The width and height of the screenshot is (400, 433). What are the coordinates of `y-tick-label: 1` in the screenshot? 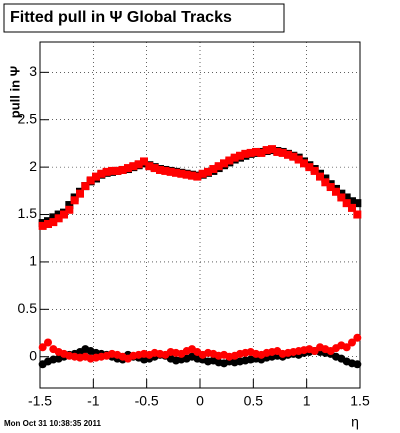 It's located at (33, 261).